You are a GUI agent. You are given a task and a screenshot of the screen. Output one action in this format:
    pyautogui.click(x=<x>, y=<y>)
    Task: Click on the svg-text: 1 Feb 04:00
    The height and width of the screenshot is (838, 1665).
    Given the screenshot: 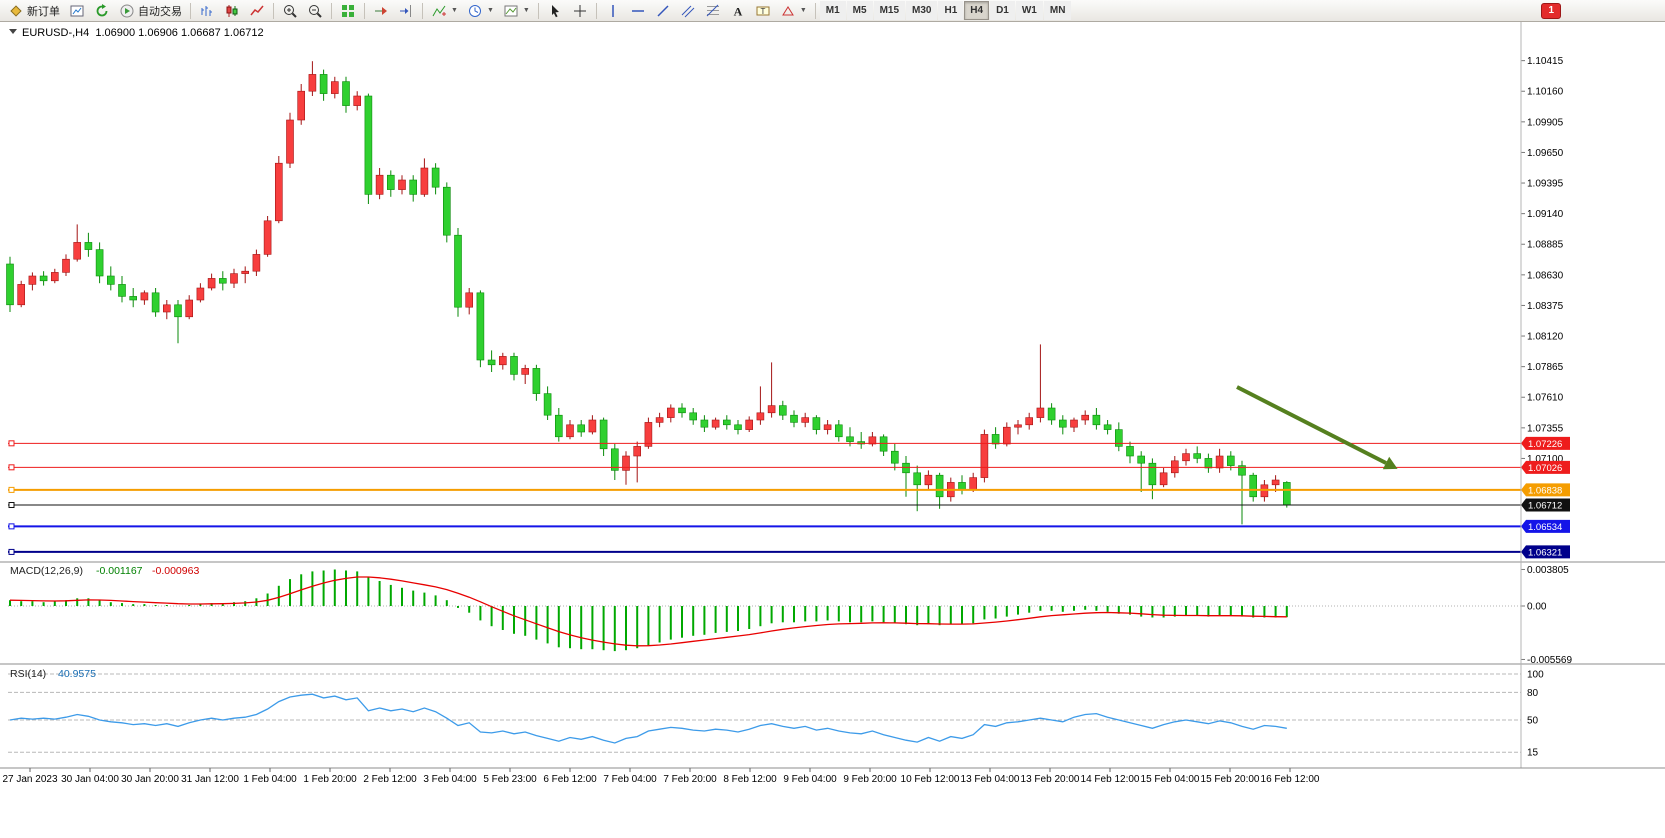 What is the action you would take?
    pyautogui.click(x=270, y=779)
    